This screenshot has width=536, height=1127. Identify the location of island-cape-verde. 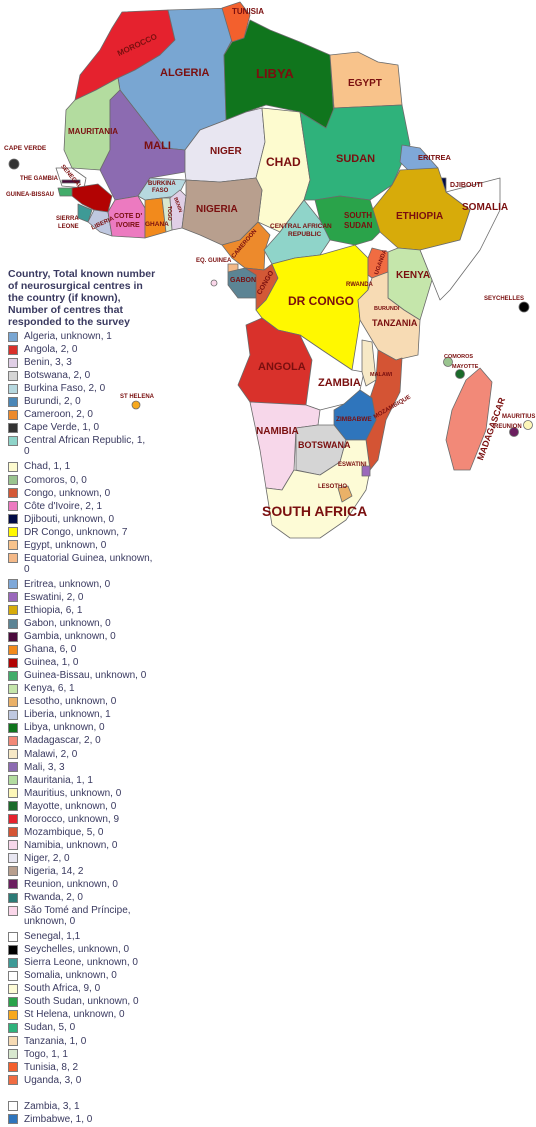
(14, 164).